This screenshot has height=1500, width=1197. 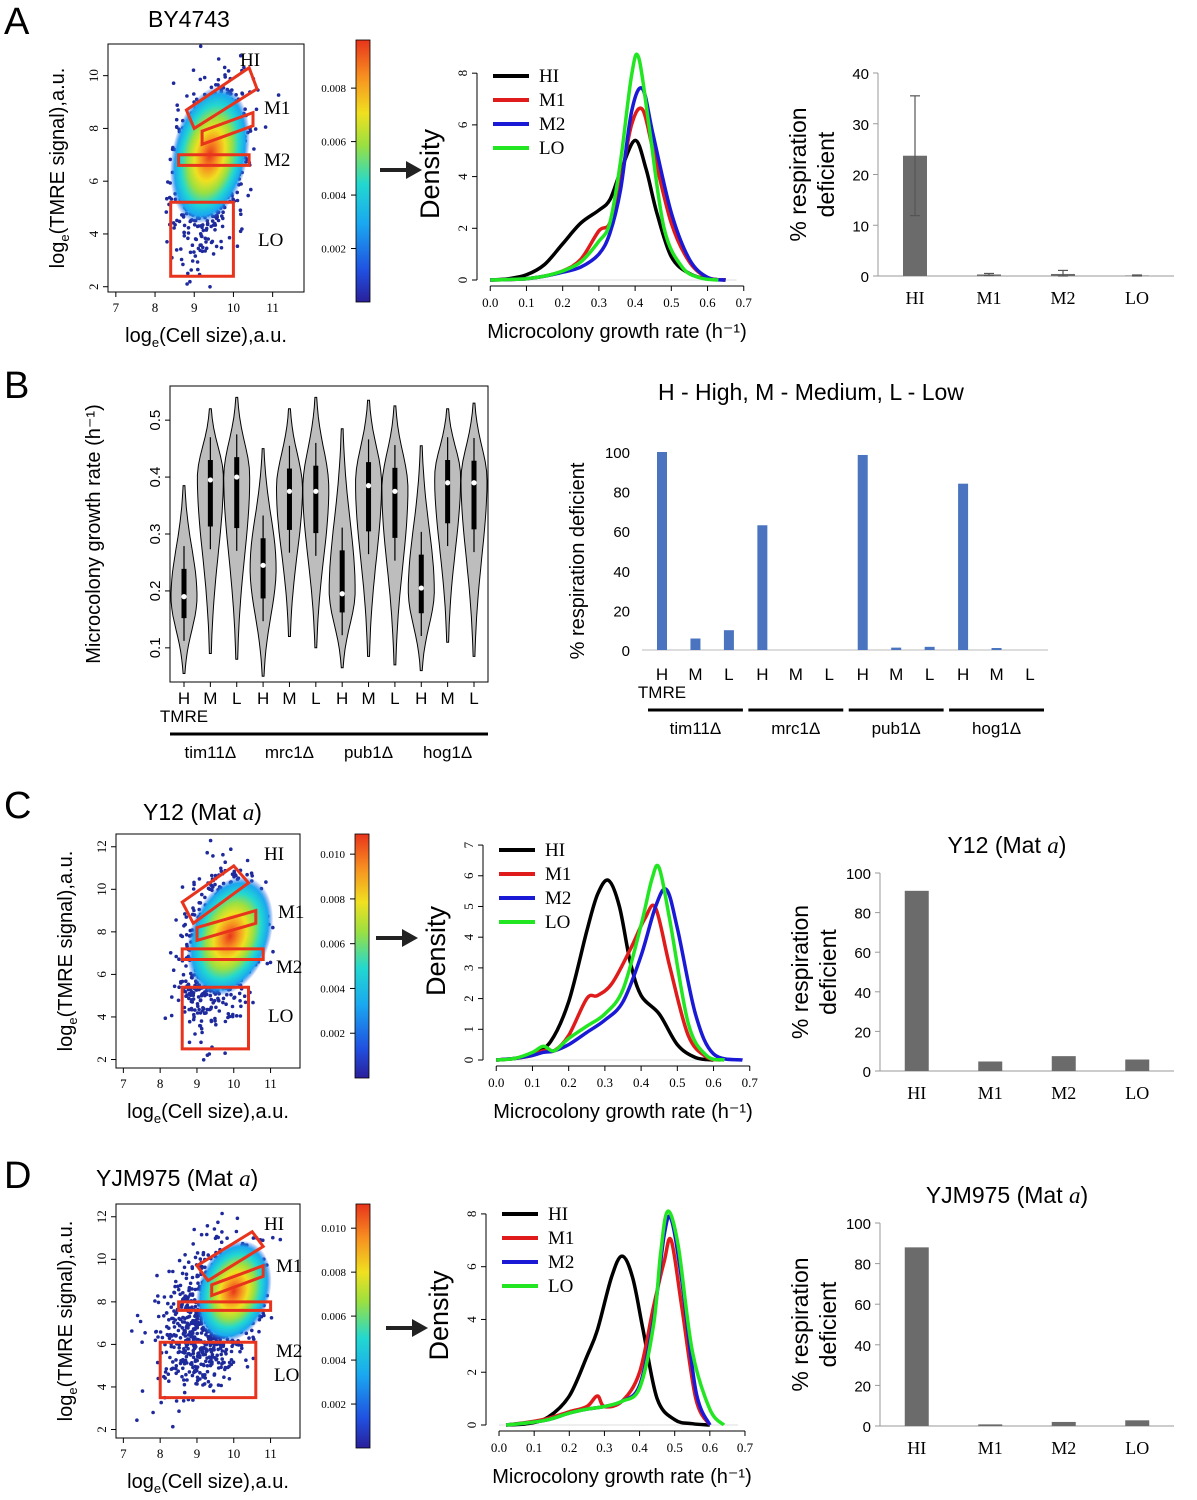 What do you see at coordinates (696, 728) in the screenshot?
I see `group-label: tim11Δ` at bounding box center [696, 728].